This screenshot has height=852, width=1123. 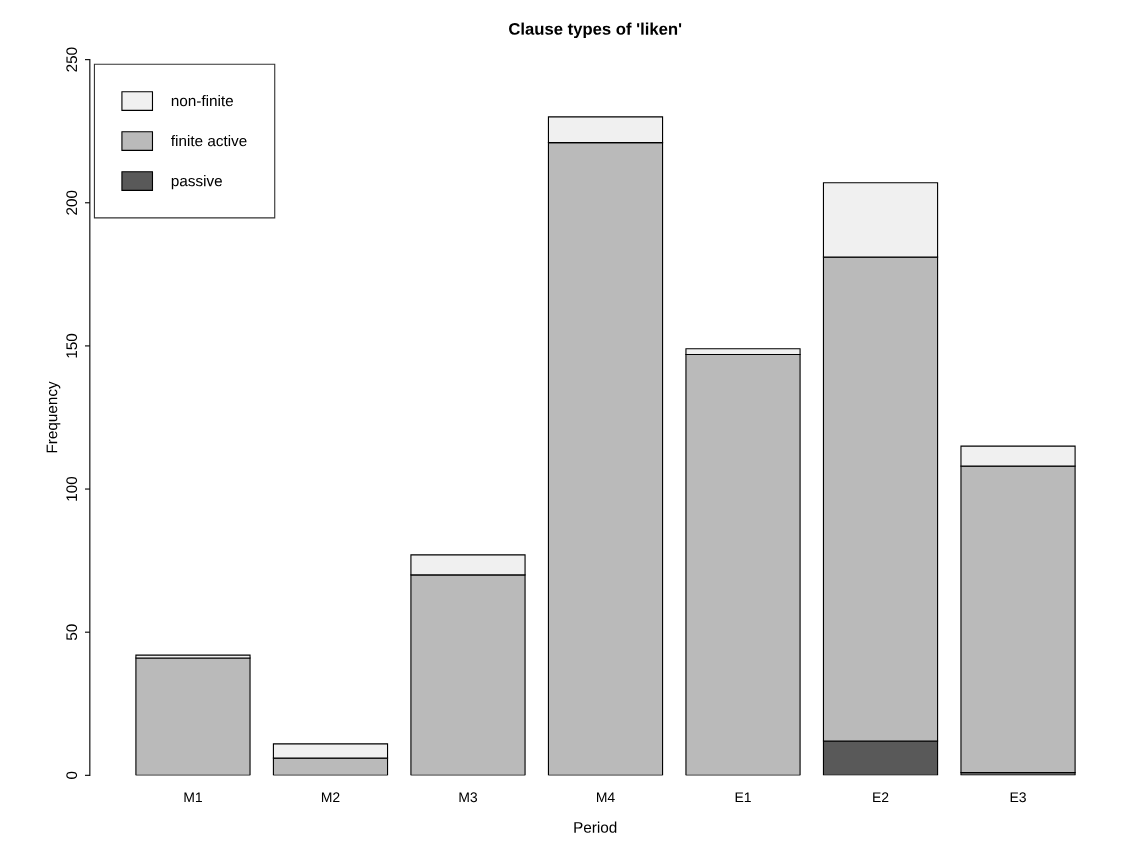 What do you see at coordinates (595, 30) in the screenshot?
I see `chart-title: Clause types of 'liken'` at bounding box center [595, 30].